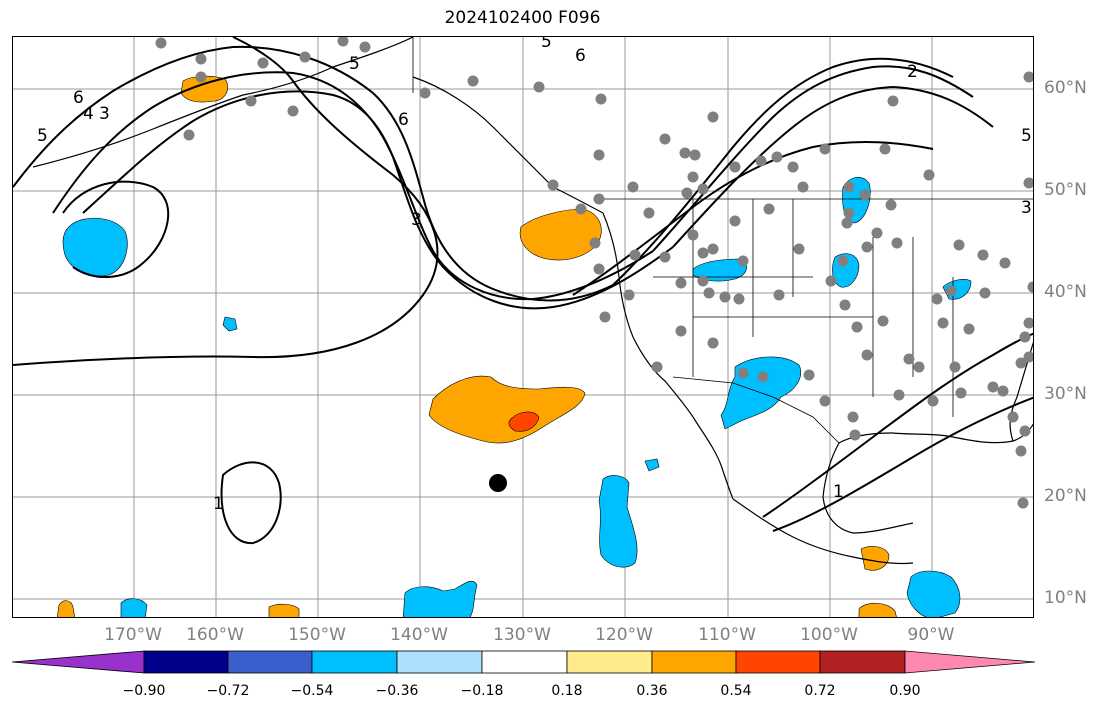 The height and width of the screenshot is (712, 1105). Describe the element at coordinates (713, 458) in the screenshot. I see `baja-coast` at that location.